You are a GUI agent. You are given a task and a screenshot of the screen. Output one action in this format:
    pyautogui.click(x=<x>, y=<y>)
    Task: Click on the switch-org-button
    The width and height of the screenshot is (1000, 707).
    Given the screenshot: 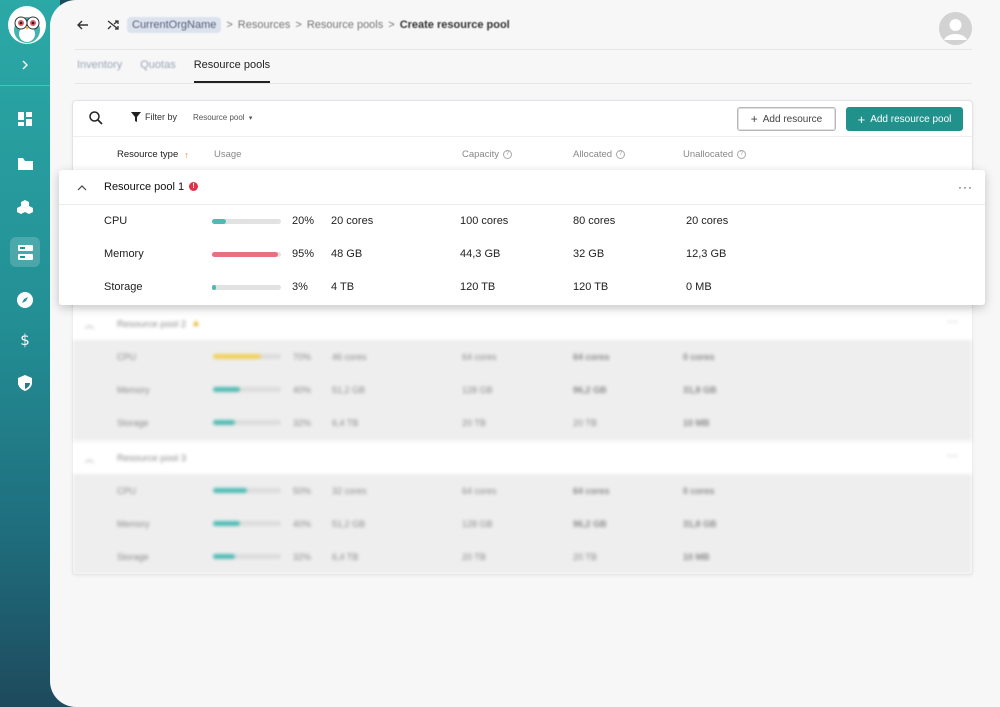 What is the action you would take?
    pyautogui.click(x=113, y=25)
    